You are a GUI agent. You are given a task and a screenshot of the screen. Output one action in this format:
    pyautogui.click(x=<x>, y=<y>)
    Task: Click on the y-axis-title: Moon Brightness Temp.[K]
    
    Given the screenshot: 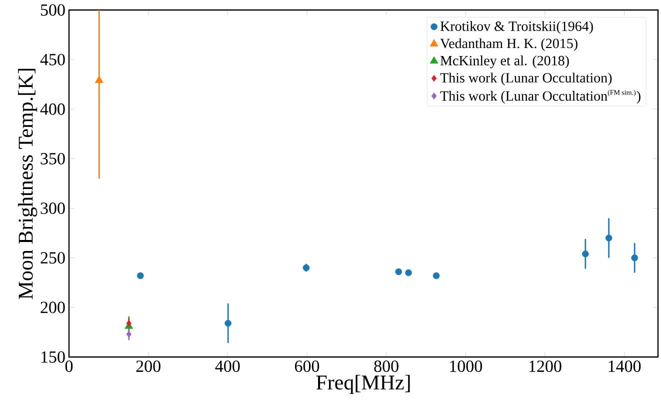 What is the action you would take?
    pyautogui.click(x=28, y=184)
    